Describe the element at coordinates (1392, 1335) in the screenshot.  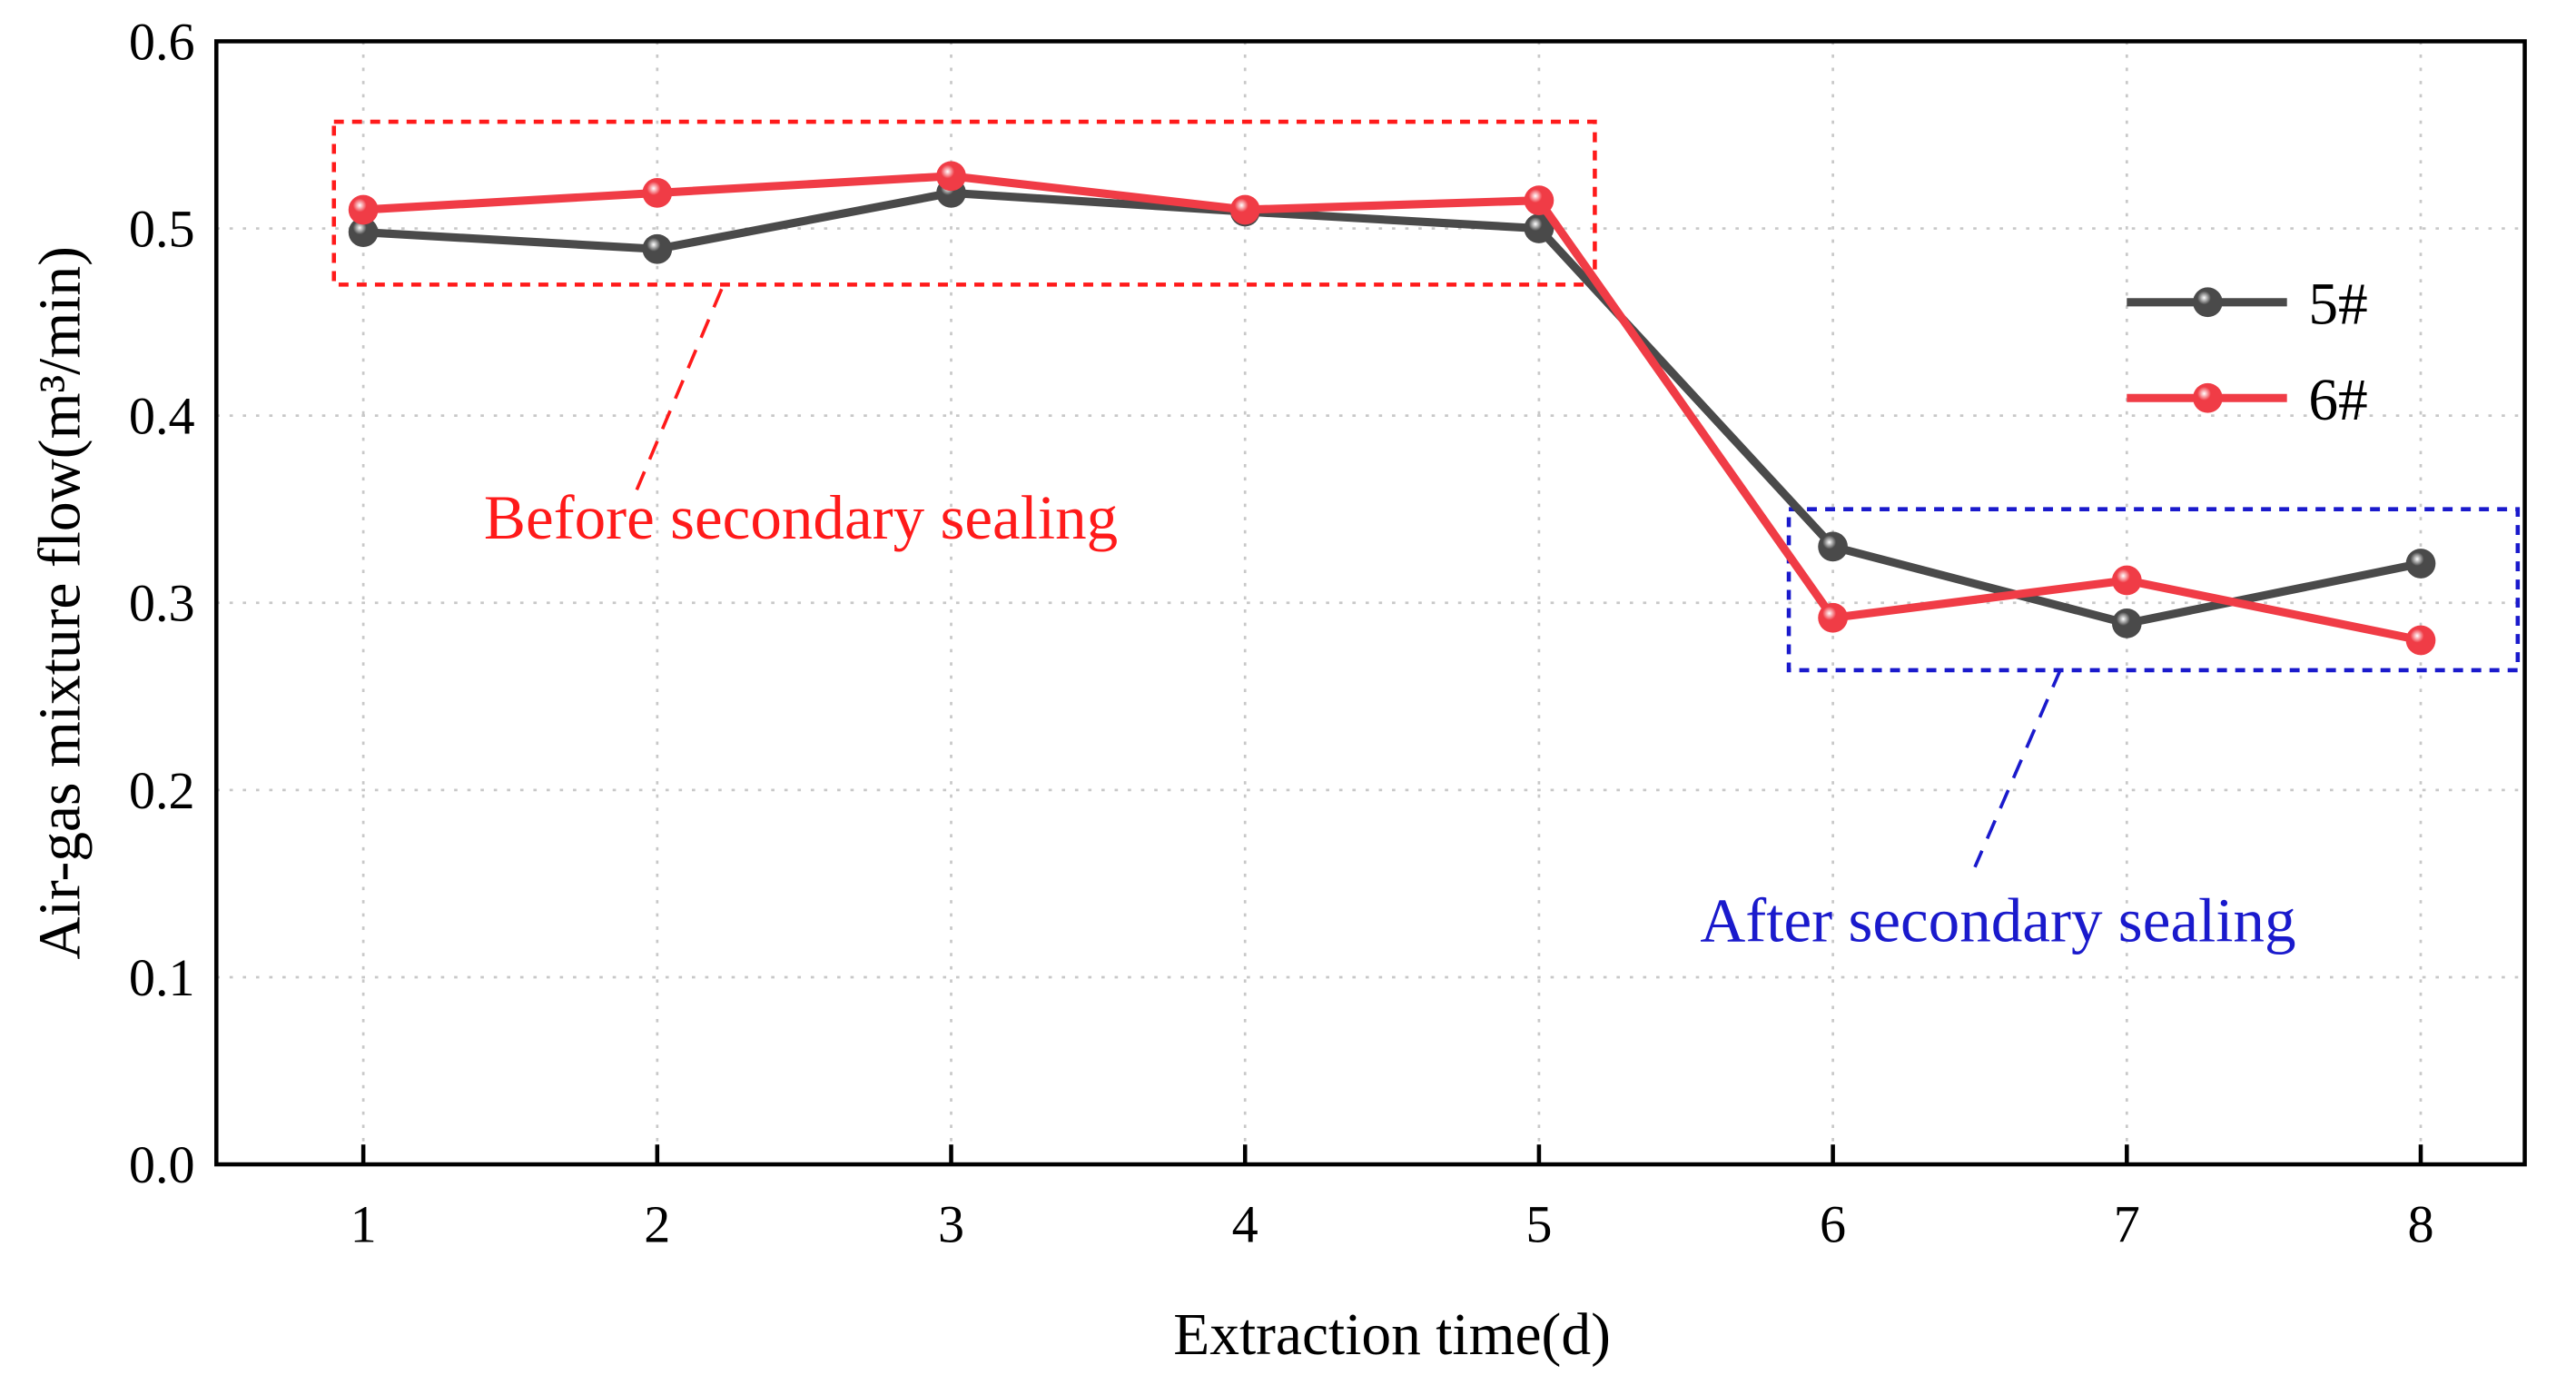
I see `x-axis-label: Extraction time(d)` at that location.